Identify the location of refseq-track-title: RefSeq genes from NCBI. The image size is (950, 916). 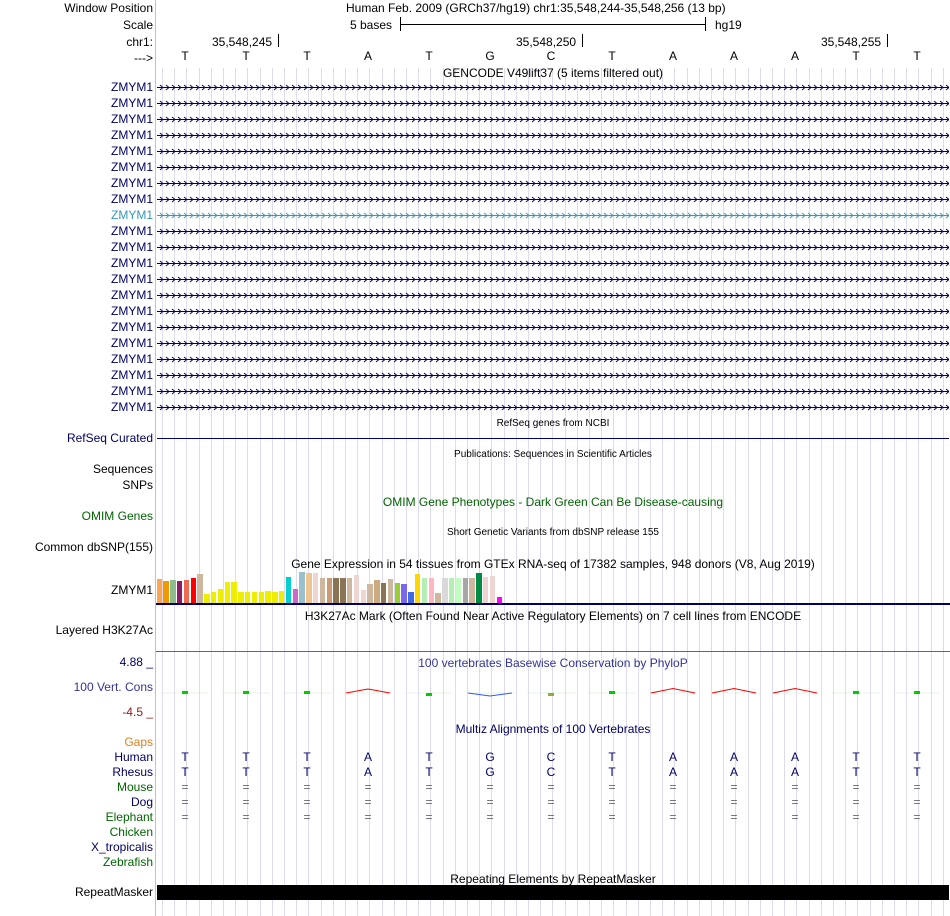
(553, 423).